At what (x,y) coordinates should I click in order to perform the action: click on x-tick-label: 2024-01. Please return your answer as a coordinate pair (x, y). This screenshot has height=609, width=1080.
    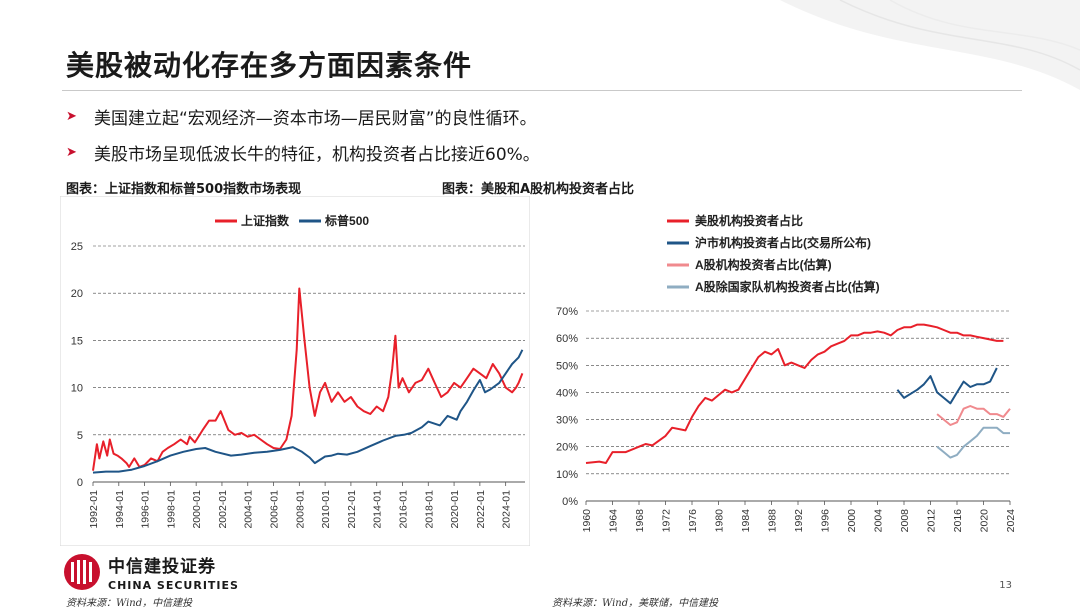
    Looking at the image, I should click on (507, 509).